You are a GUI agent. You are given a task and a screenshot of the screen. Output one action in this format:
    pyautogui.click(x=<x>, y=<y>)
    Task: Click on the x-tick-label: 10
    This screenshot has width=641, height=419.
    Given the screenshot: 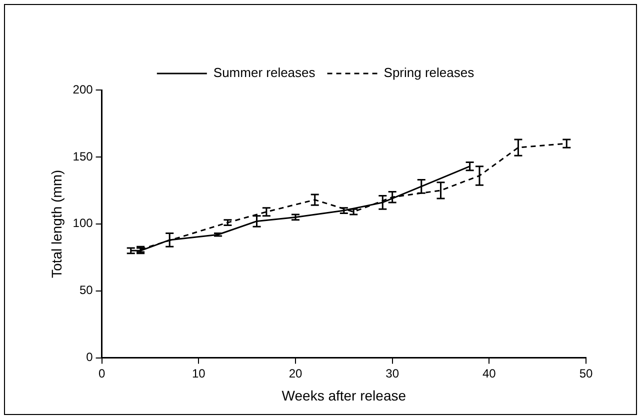 What is the action you would take?
    pyautogui.click(x=199, y=373)
    